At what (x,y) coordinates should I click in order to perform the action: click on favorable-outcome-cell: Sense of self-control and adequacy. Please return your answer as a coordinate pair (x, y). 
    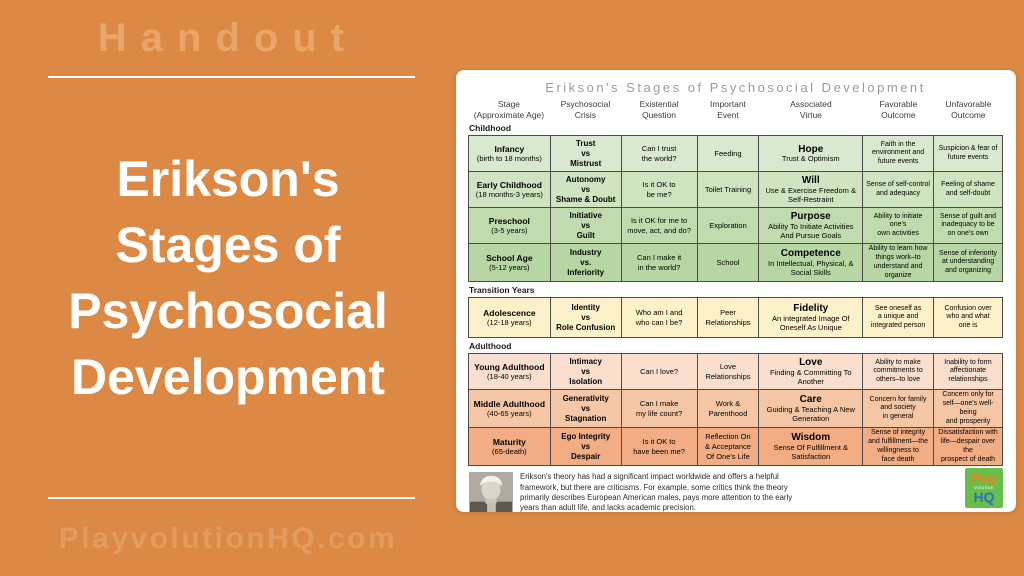
    Looking at the image, I should click on (898, 190).